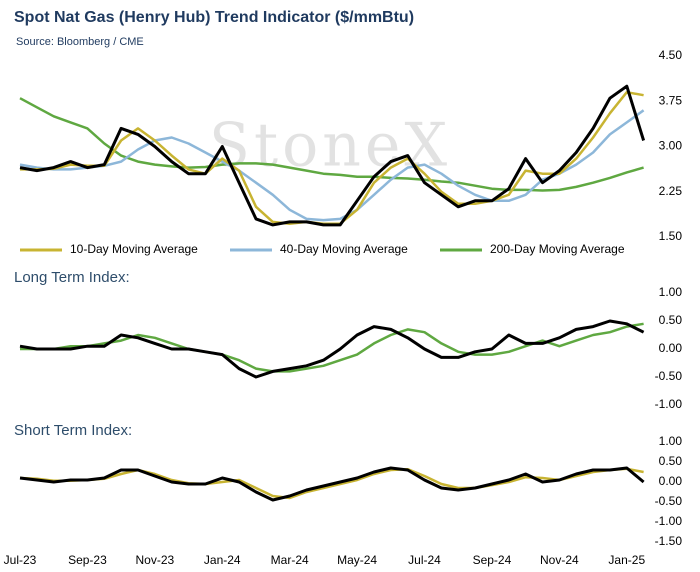 The image size is (700, 572). What do you see at coordinates (557, 249) in the screenshot?
I see `legend-label: 200-Day Moving Average` at bounding box center [557, 249].